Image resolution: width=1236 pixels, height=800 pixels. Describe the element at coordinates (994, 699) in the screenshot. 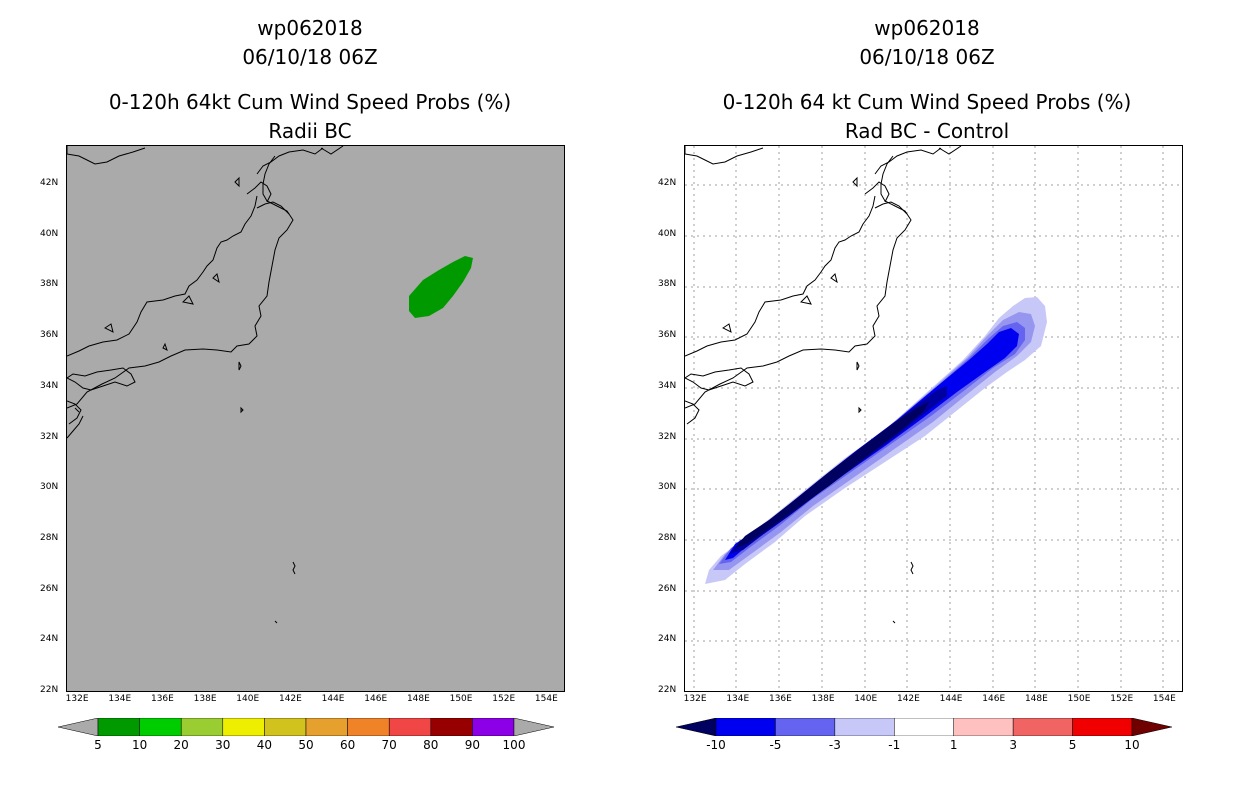

I see `right-lon-tick-label: 146E` at that location.